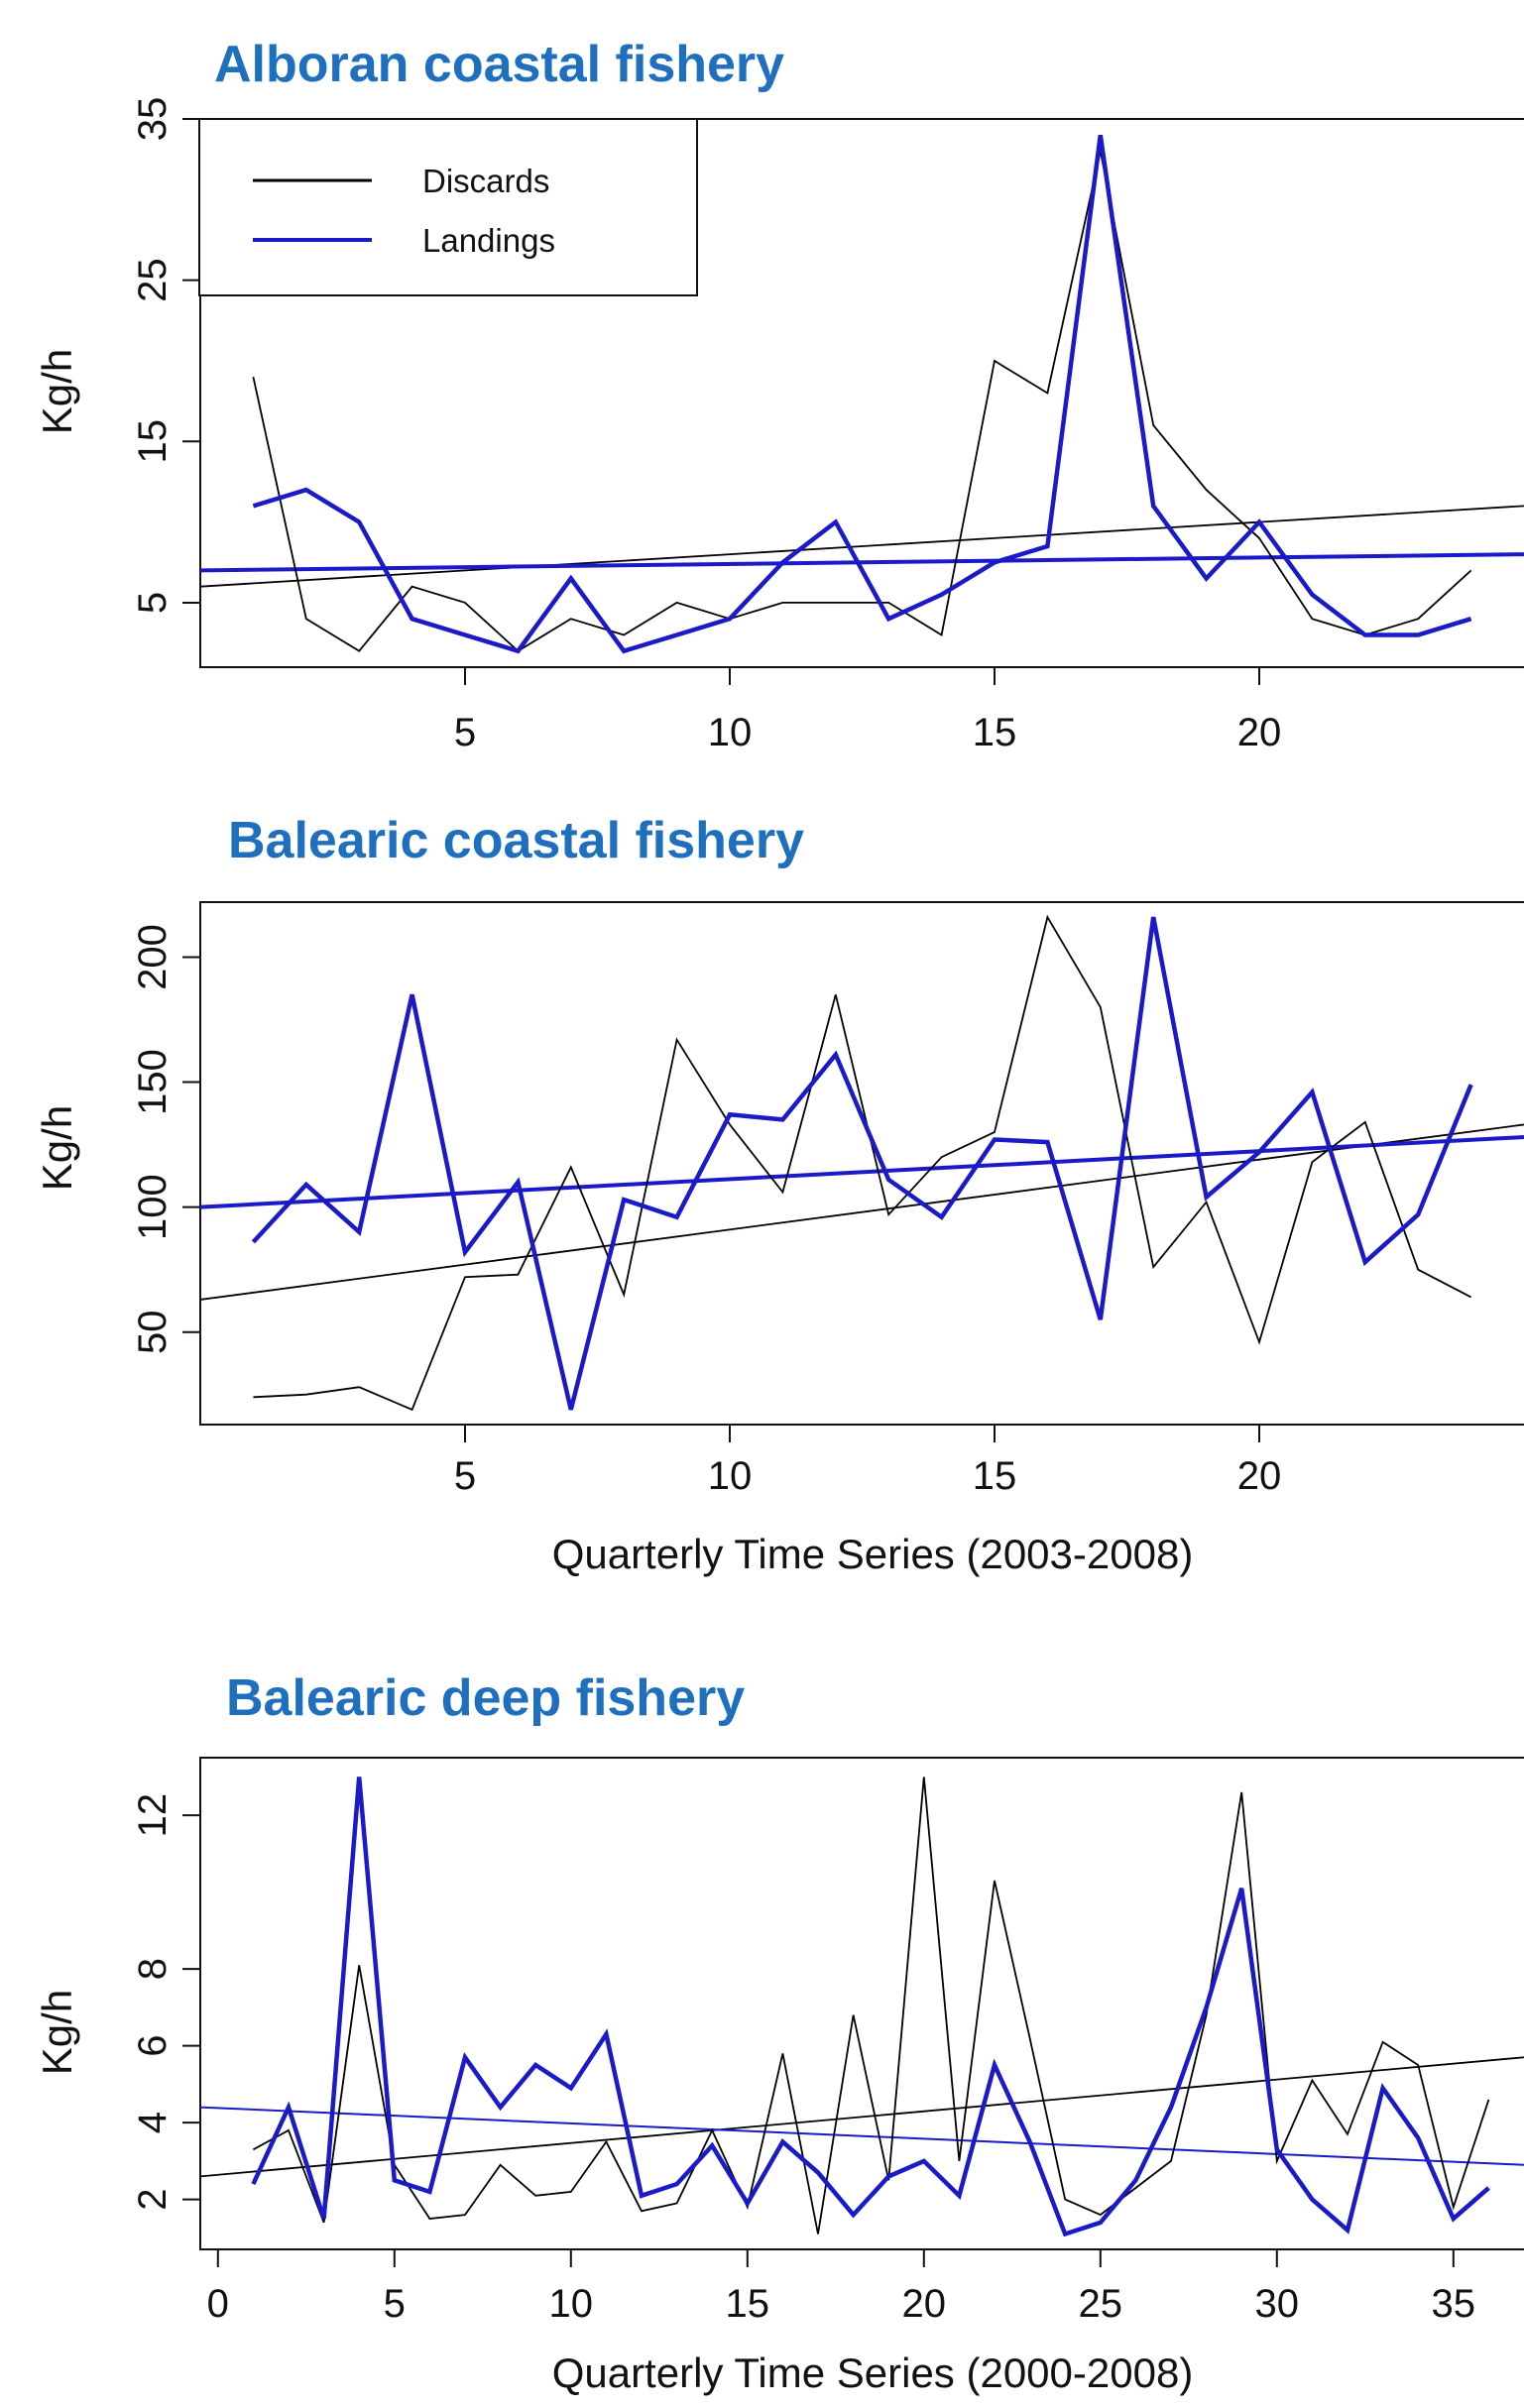  I want to click on y-tick-label: 6, so click(153, 2046).